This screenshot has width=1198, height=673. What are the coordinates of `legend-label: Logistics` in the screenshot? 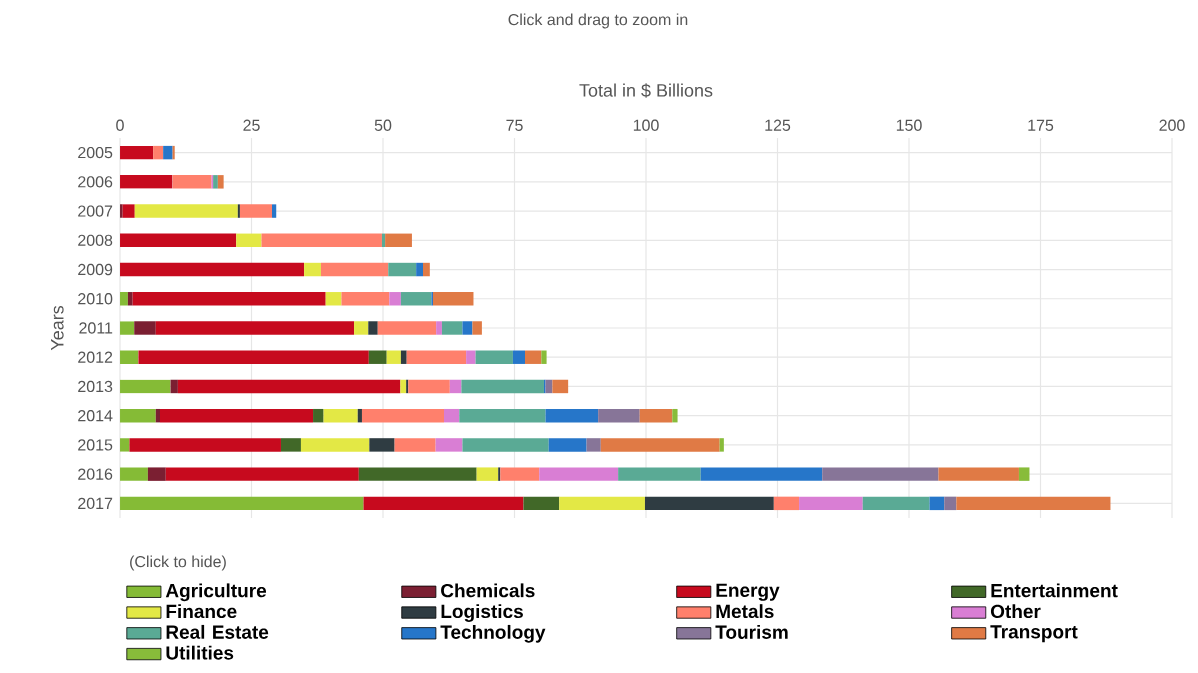 It's located at (482, 613).